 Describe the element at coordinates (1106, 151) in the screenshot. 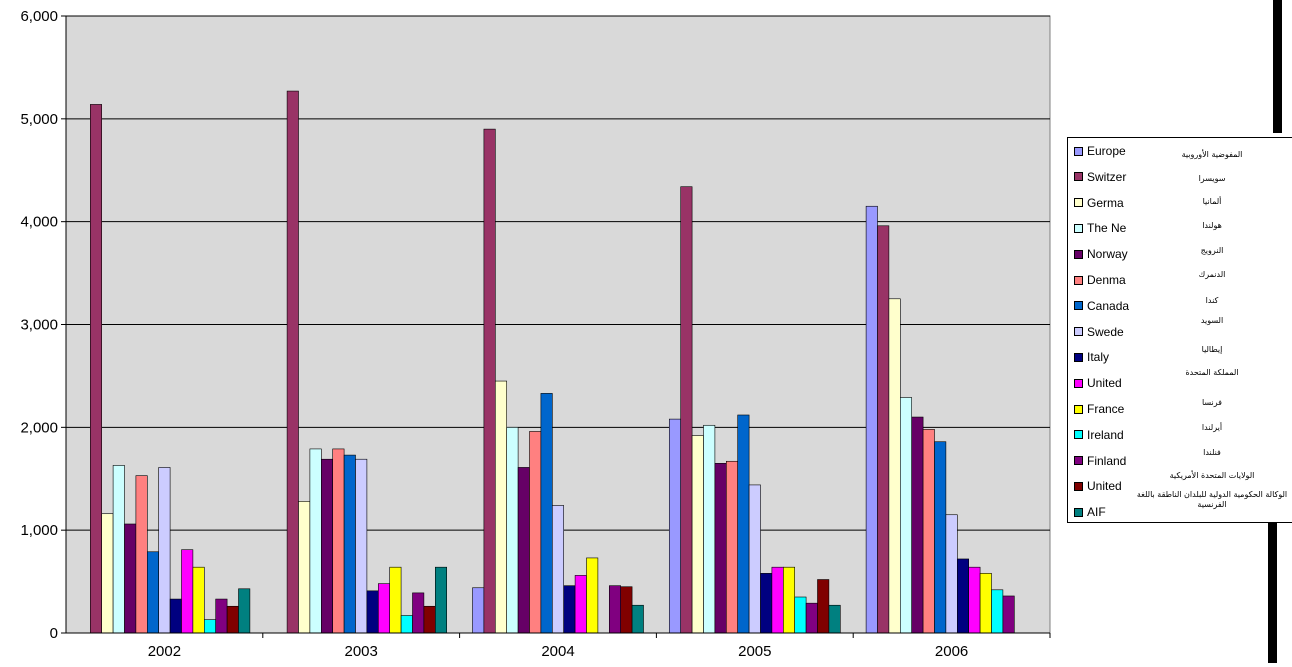

I see `legend-label: Europe` at that location.